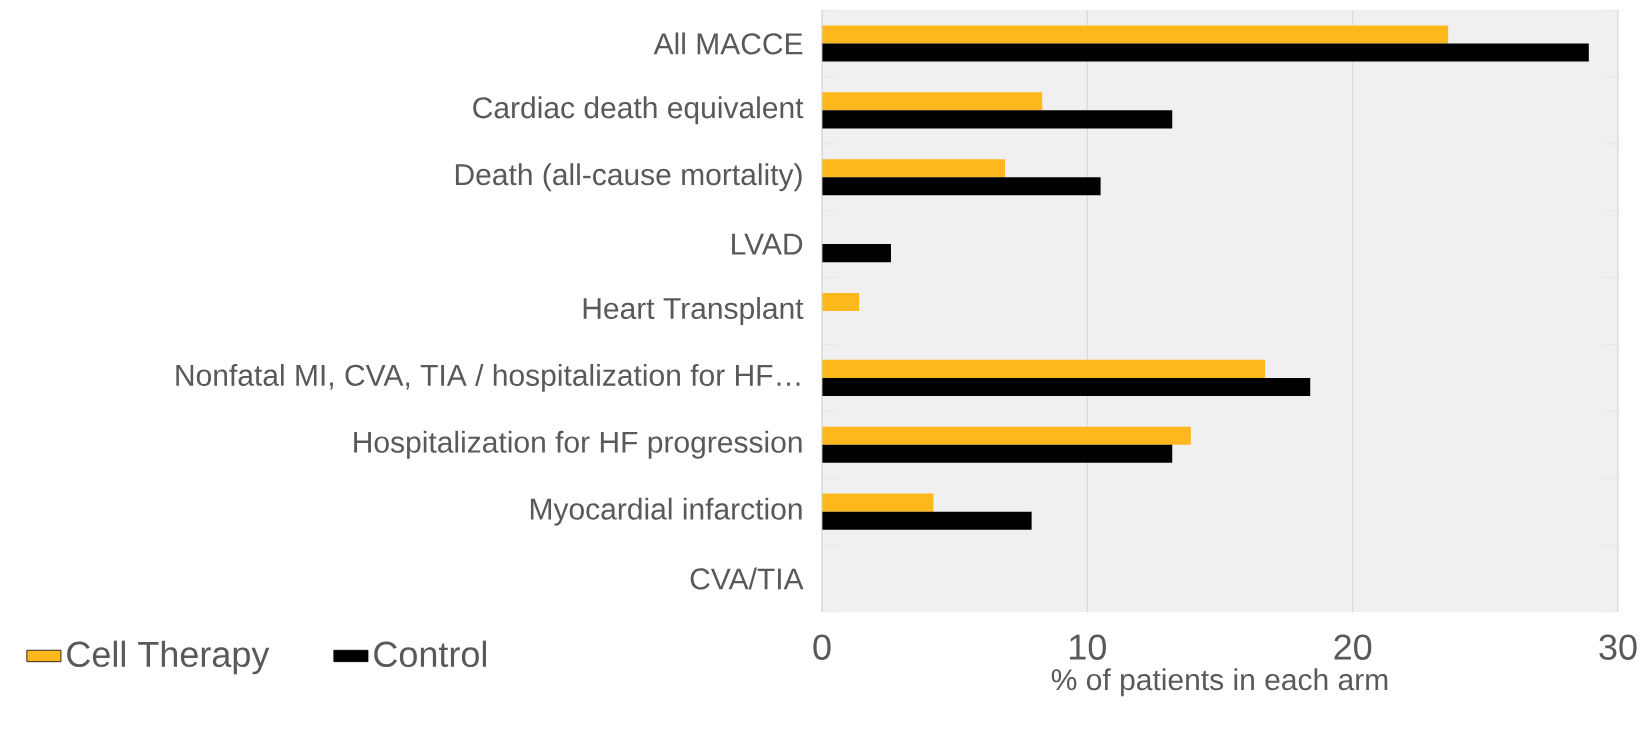 The width and height of the screenshot is (1650, 730). What do you see at coordinates (767, 244) in the screenshot?
I see `y-tick-label: LVAD` at bounding box center [767, 244].